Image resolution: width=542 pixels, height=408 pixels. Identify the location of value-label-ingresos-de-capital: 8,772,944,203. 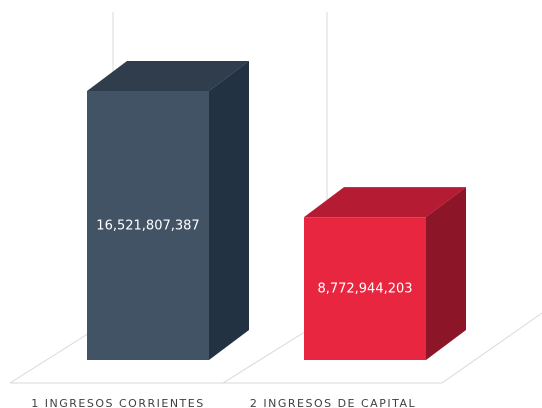
(364, 289).